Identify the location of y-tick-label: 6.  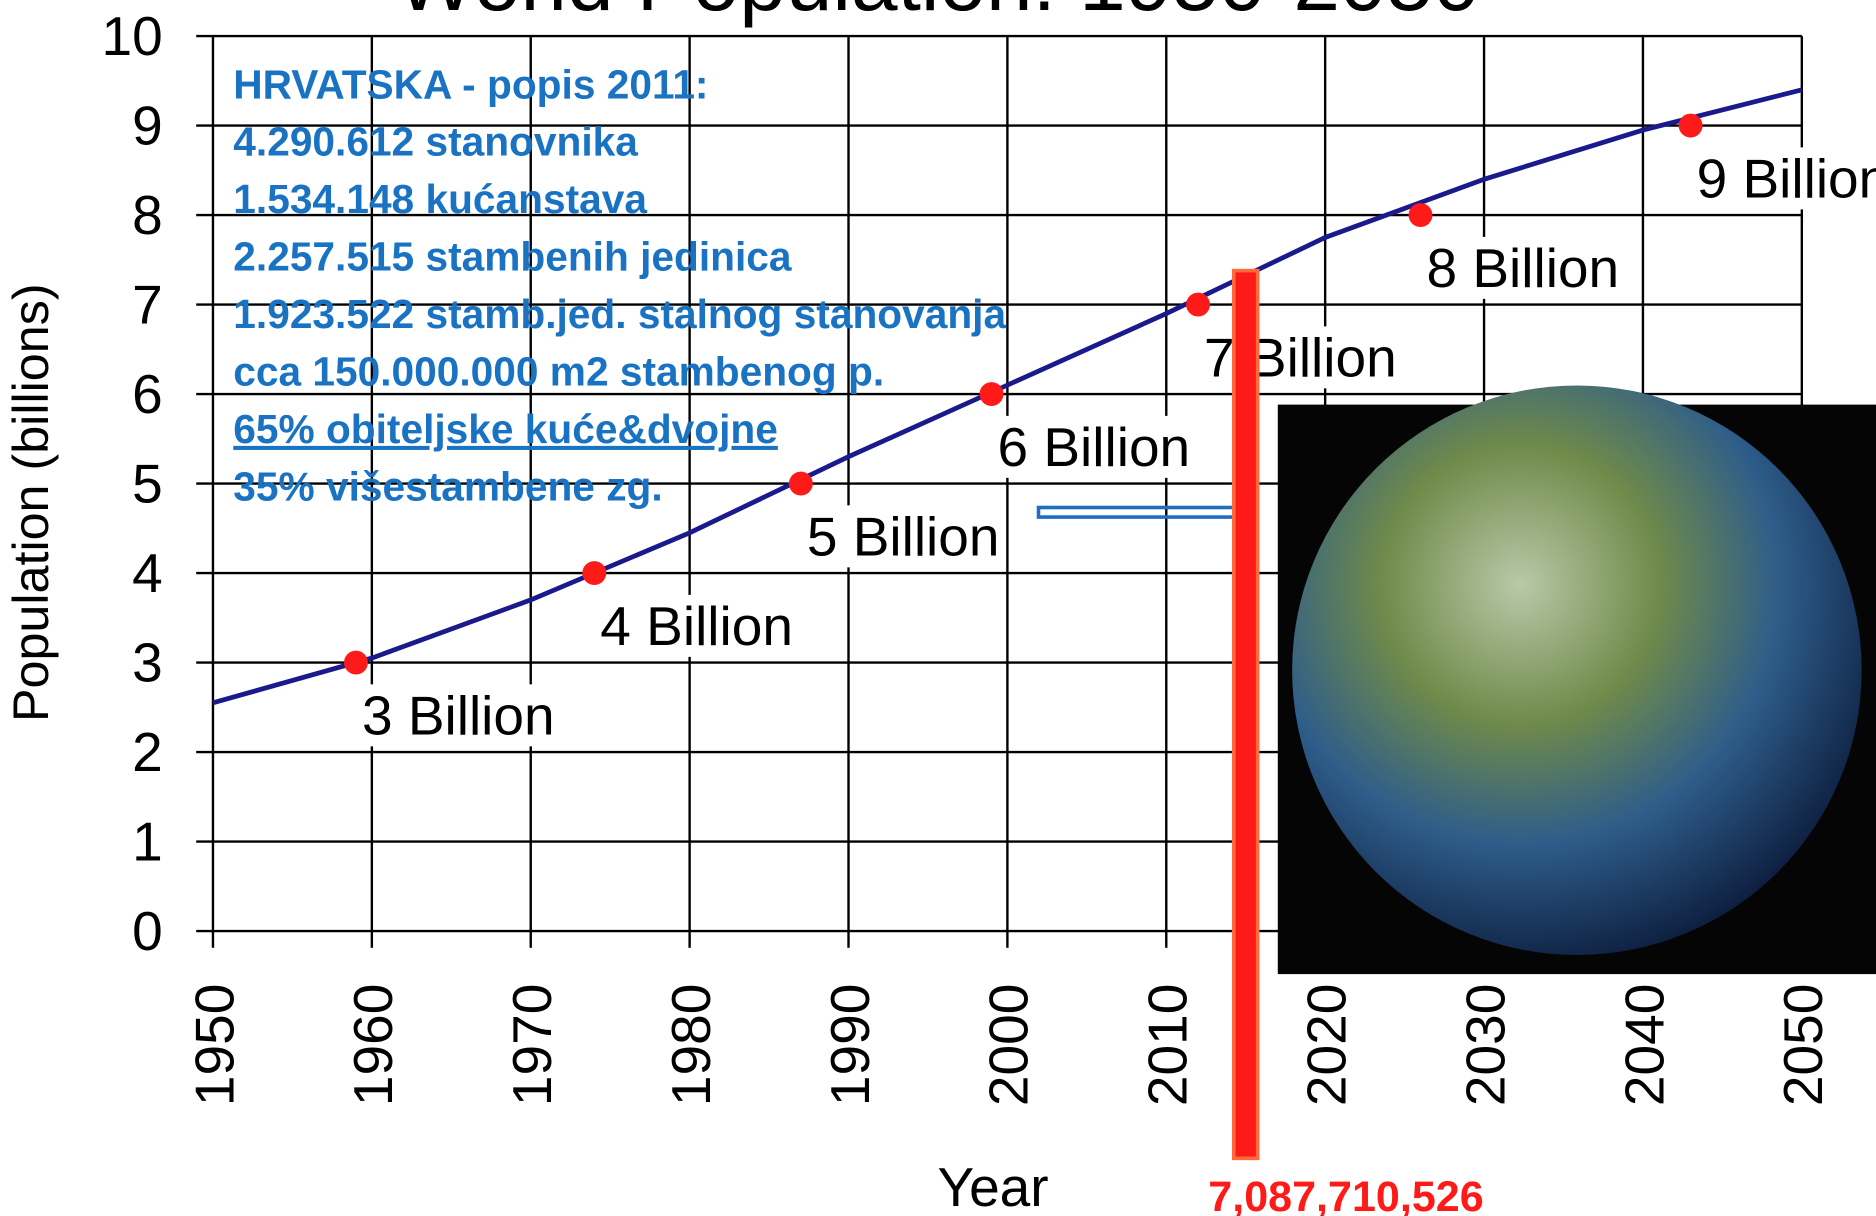
(147, 394).